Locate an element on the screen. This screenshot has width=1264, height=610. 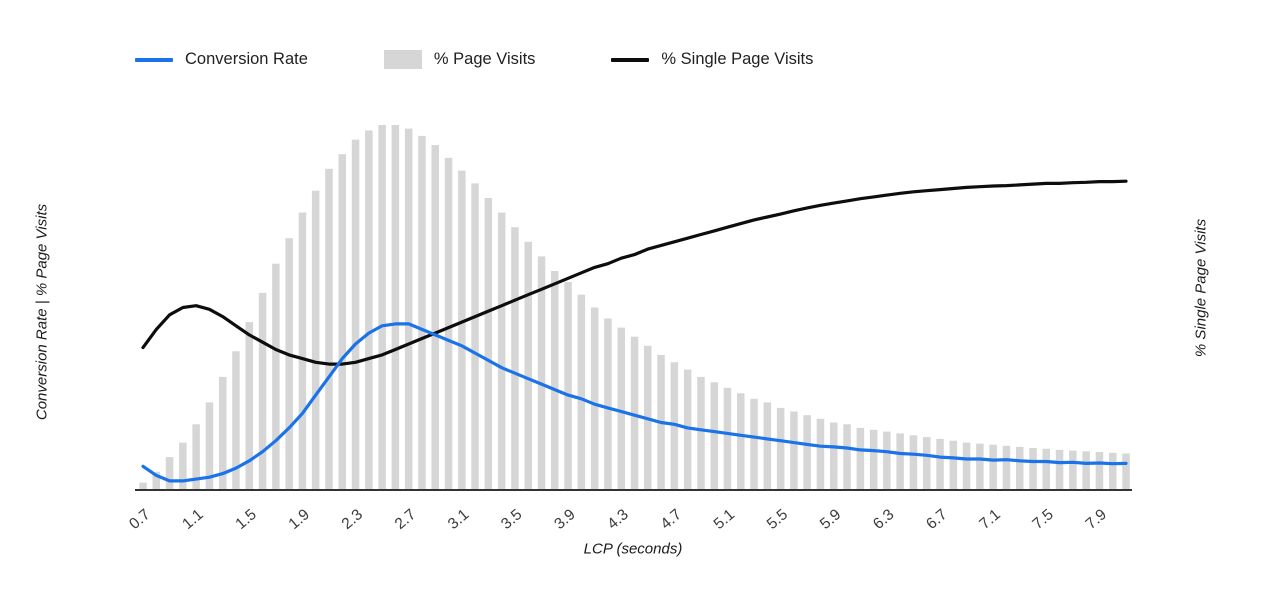
x-tick-label: 1.1 is located at coordinates (192, 519).